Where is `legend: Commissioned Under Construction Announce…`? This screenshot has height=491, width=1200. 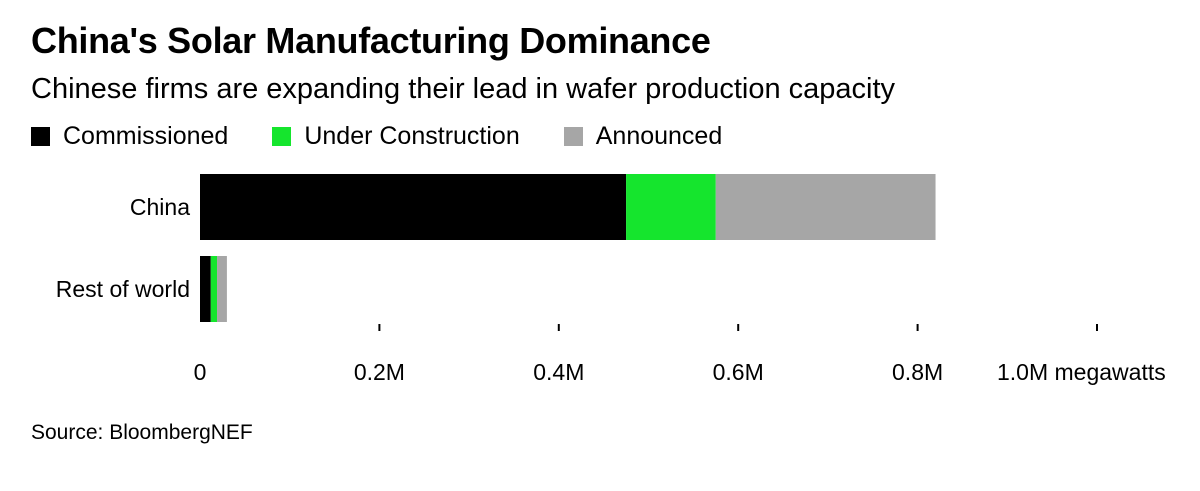 legend: Commissioned Under Construction Announce… is located at coordinates (398, 136).